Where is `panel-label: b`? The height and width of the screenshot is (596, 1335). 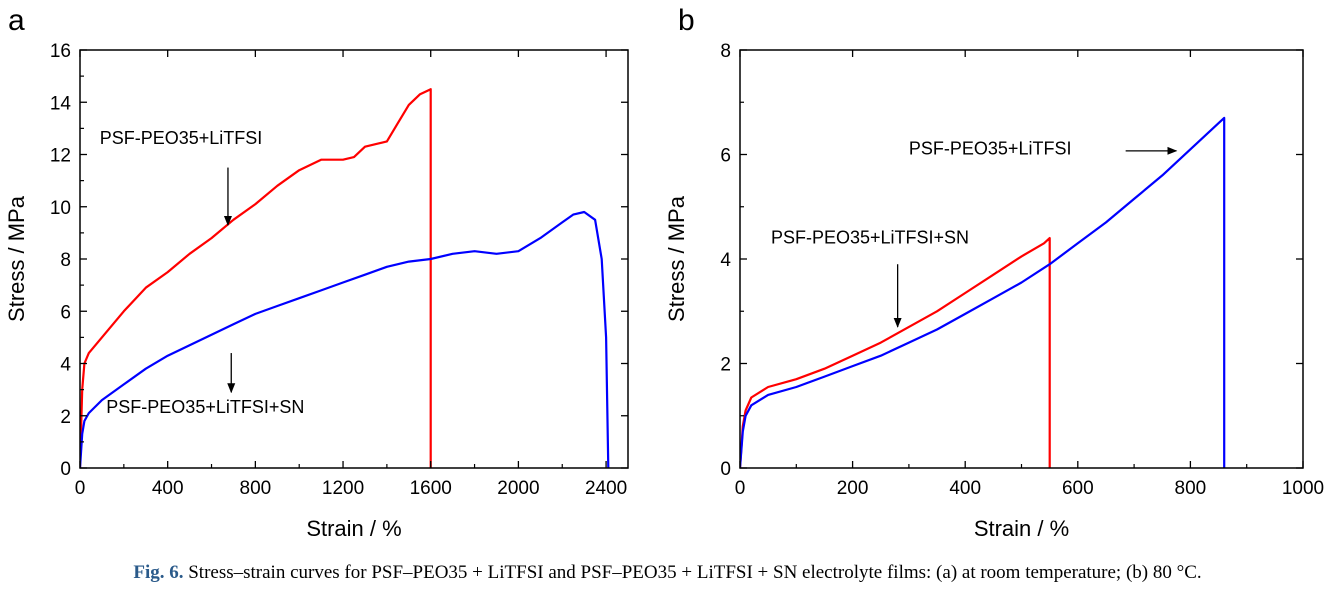 panel-label: b is located at coordinates (686, 20).